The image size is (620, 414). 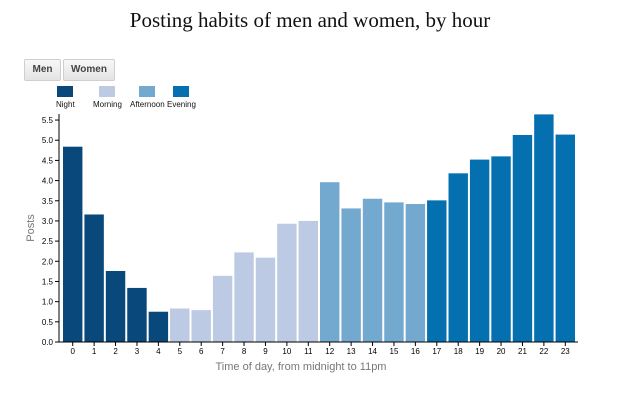 What do you see at coordinates (308, 351) in the screenshot?
I see `x-tick-label-11: 11` at bounding box center [308, 351].